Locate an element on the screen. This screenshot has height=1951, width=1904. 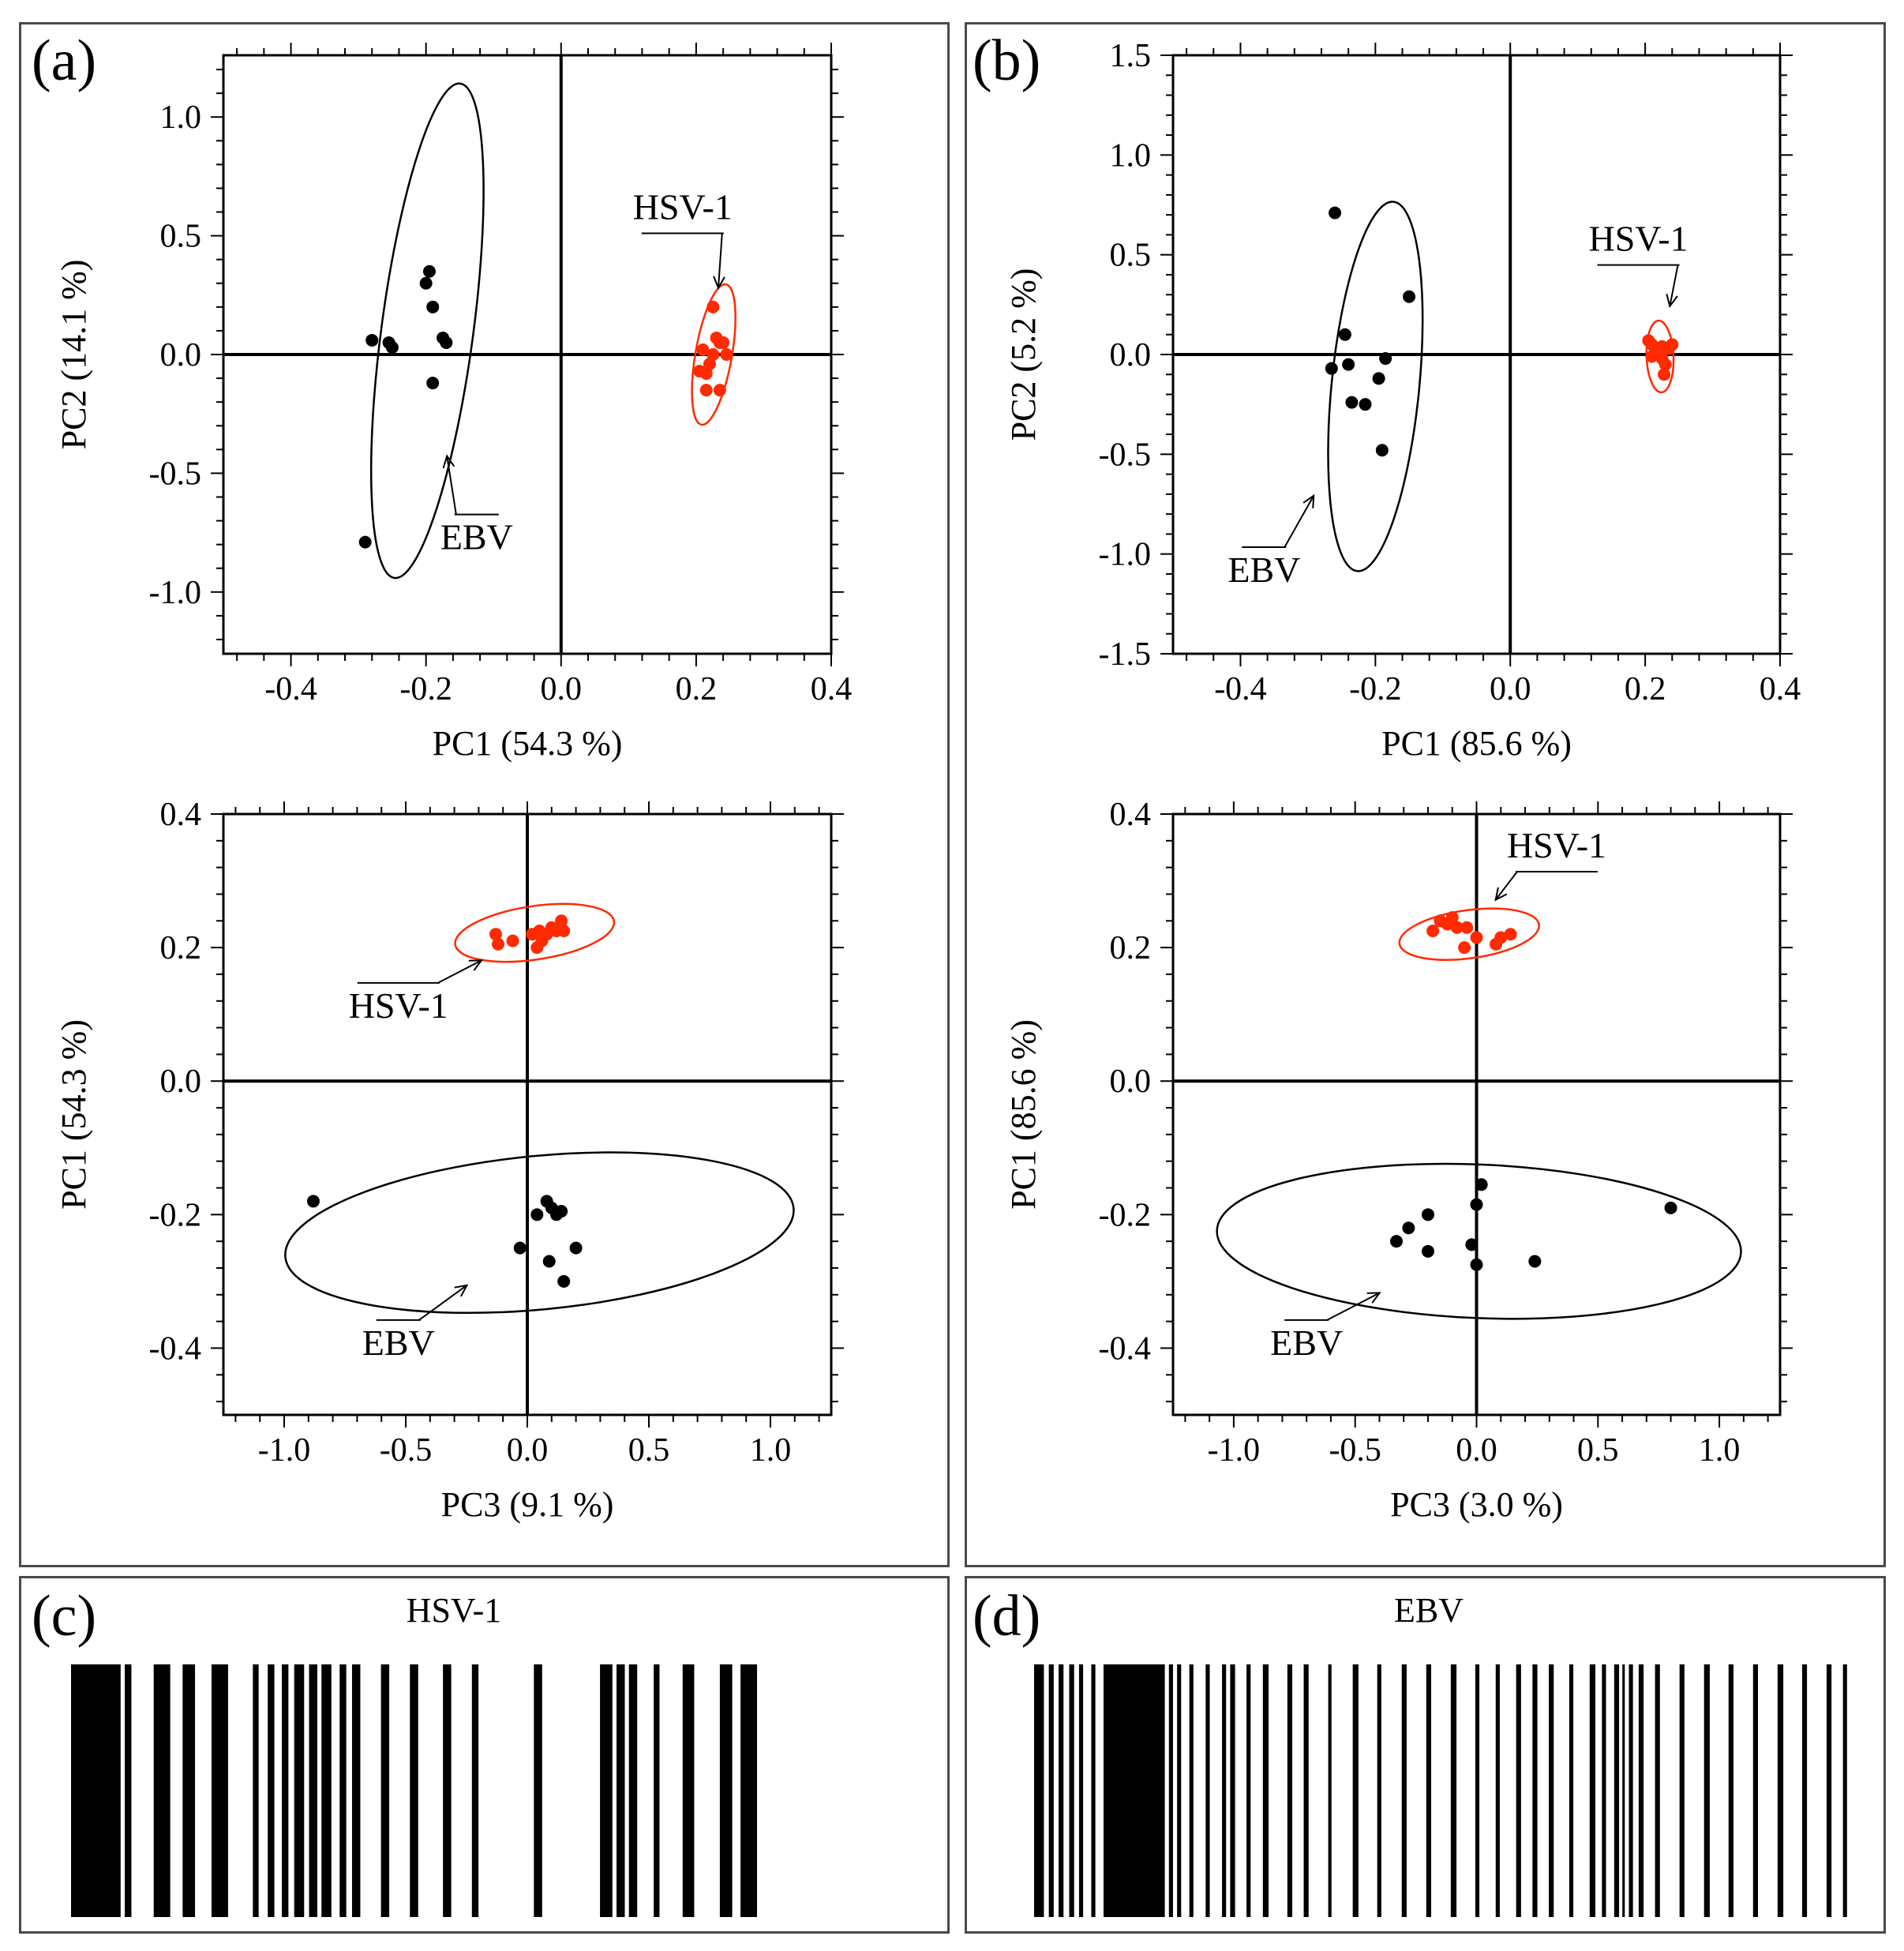
y-tick-label: -1.0 is located at coordinates (1125, 555).